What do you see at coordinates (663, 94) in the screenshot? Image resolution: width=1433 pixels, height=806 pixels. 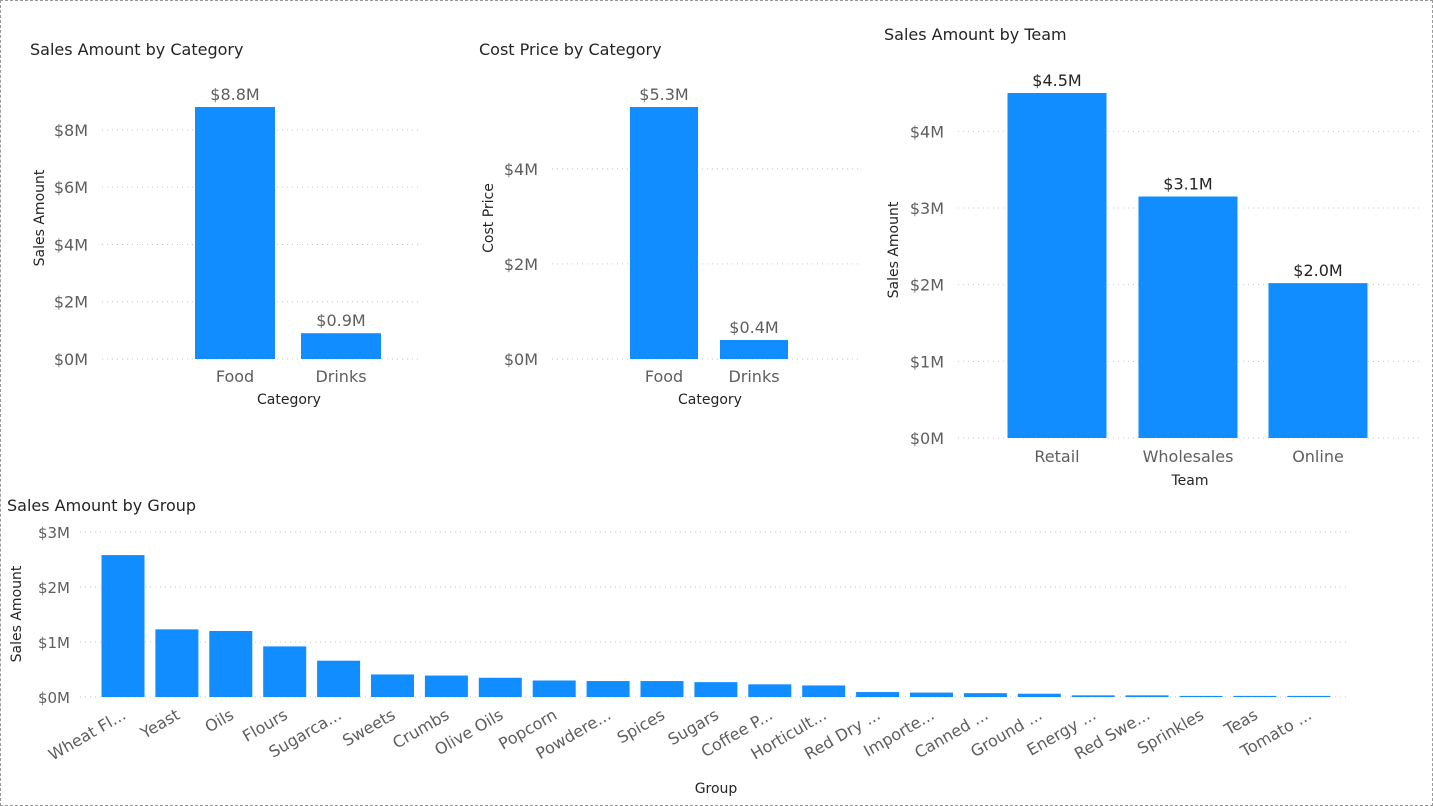 I see `data-label: $5.3M` at bounding box center [663, 94].